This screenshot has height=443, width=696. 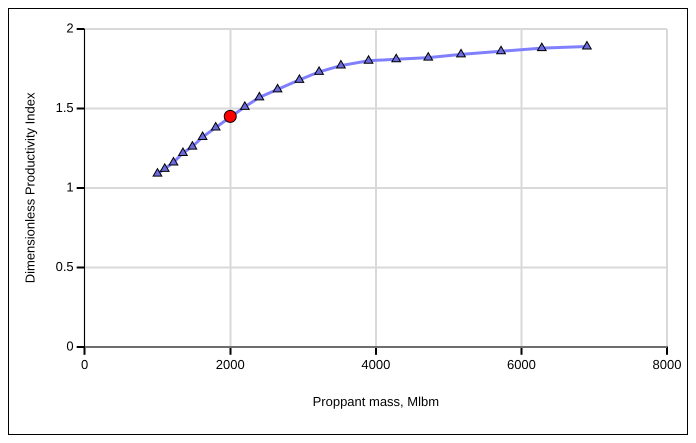 I want to click on y-tick-label: 0, so click(x=70, y=346).